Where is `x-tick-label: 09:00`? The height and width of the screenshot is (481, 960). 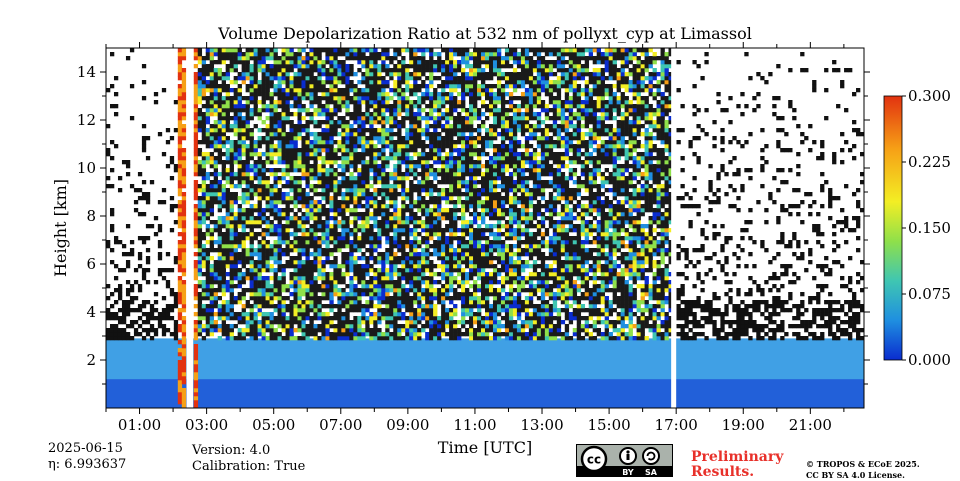 x-tick-label: 09:00 is located at coordinates (407, 425).